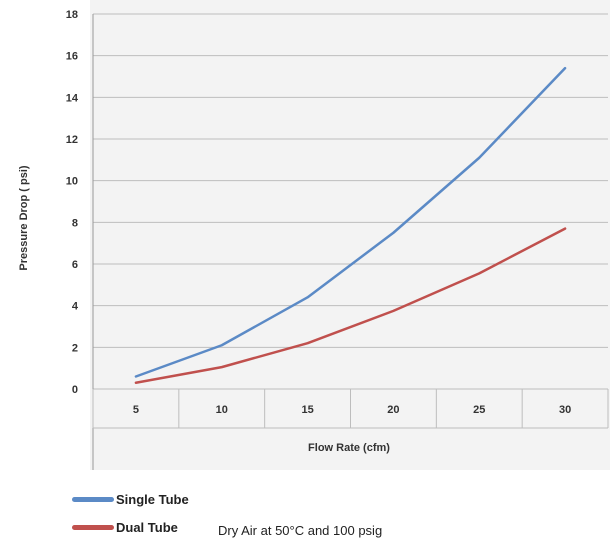 The image size is (610, 541). What do you see at coordinates (152, 499) in the screenshot?
I see `legend-label-single-tube: Single Tube` at bounding box center [152, 499].